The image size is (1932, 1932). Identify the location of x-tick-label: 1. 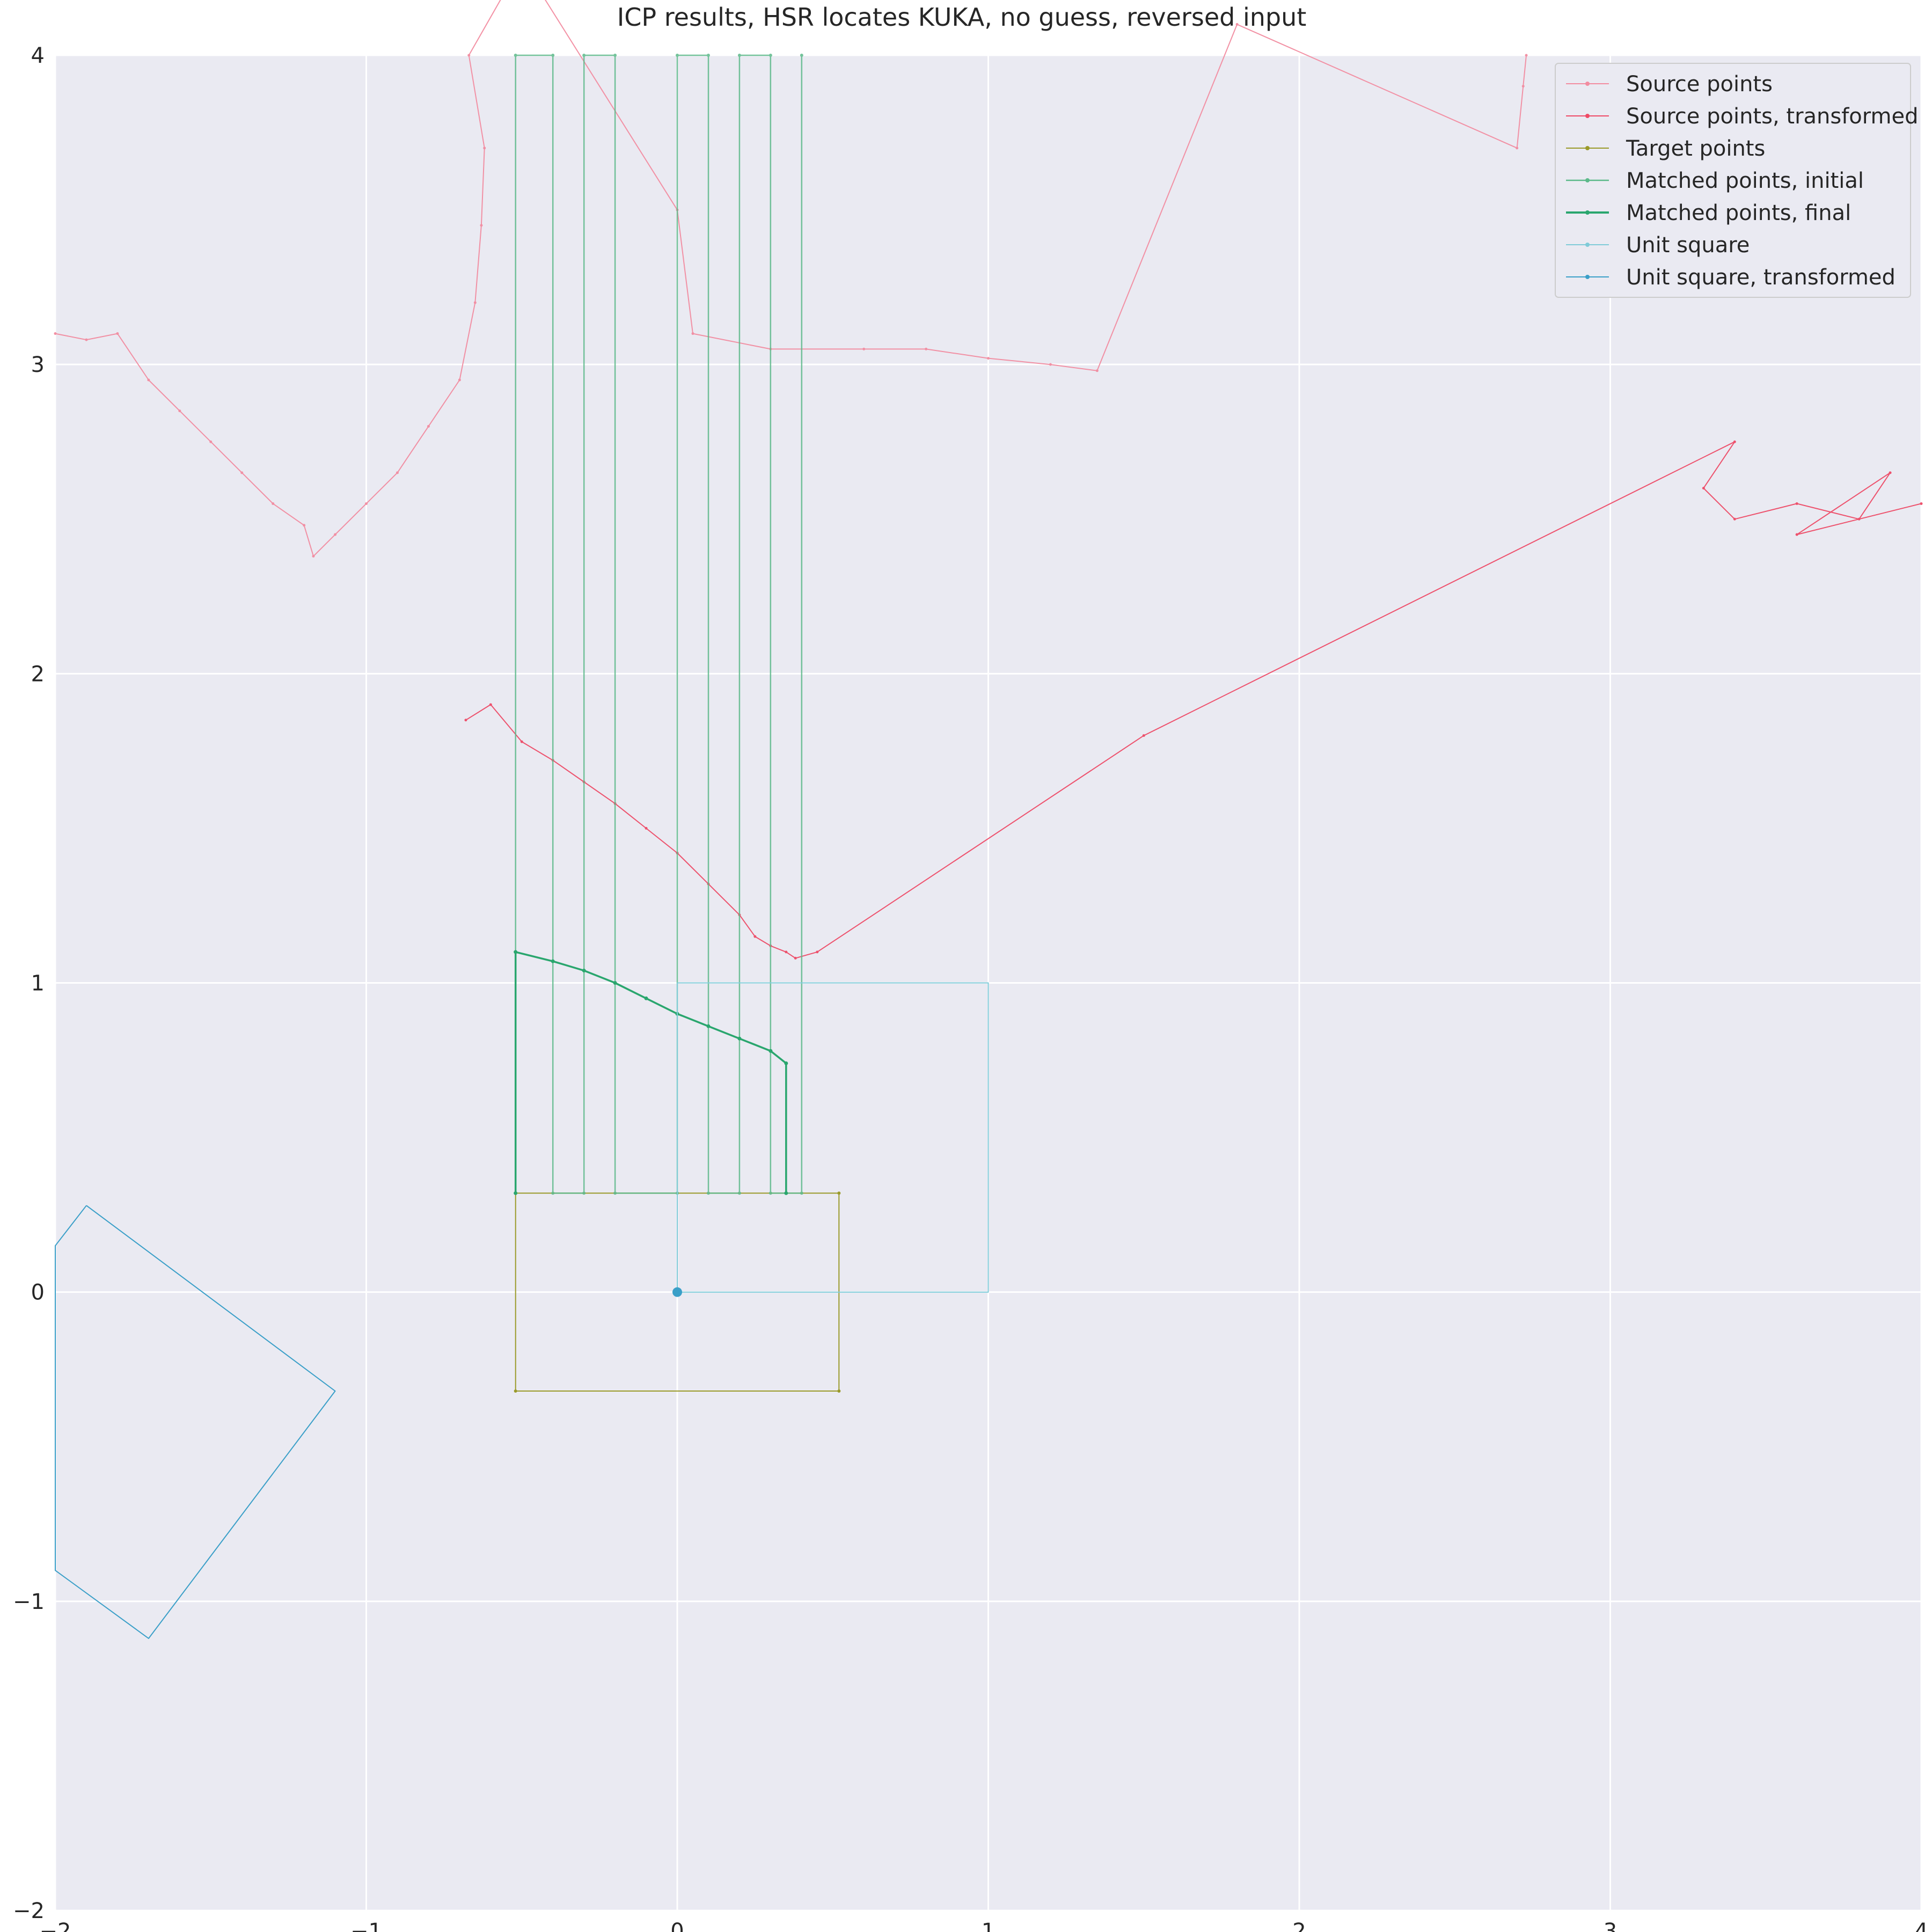
(988, 1925).